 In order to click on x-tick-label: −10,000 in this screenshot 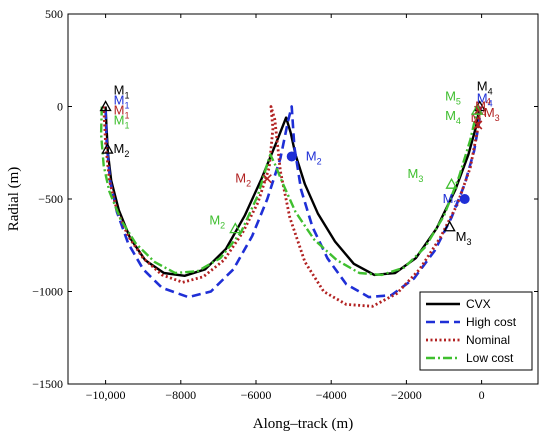, I will do `click(106, 395)`.